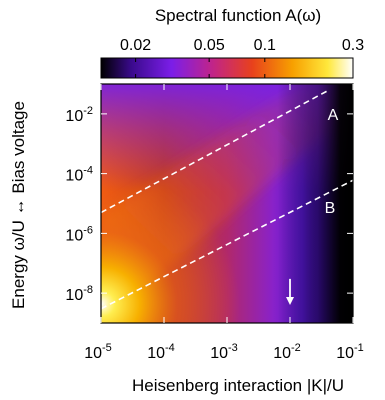 The width and height of the screenshot is (385, 400). I want to click on colorbar-tick-label: 0.05, so click(209, 45).